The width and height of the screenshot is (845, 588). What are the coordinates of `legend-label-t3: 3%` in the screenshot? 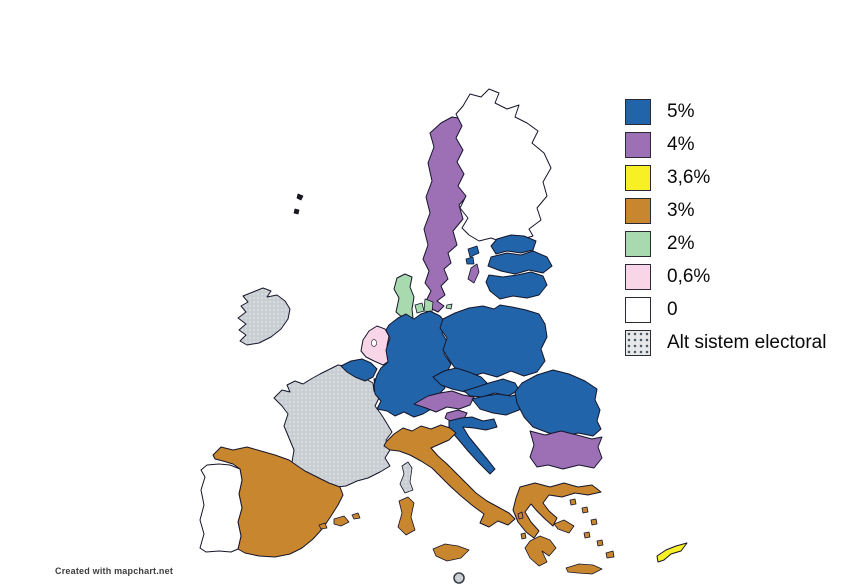 It's located at (681, 210).